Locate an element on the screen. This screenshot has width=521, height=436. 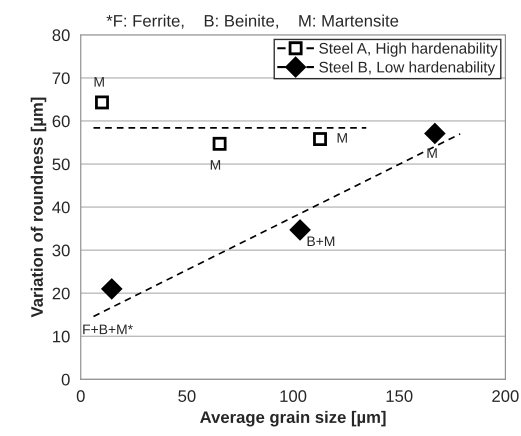
y-axis-title: Variation of roundness [µm] is located at coordinates (38, 208).